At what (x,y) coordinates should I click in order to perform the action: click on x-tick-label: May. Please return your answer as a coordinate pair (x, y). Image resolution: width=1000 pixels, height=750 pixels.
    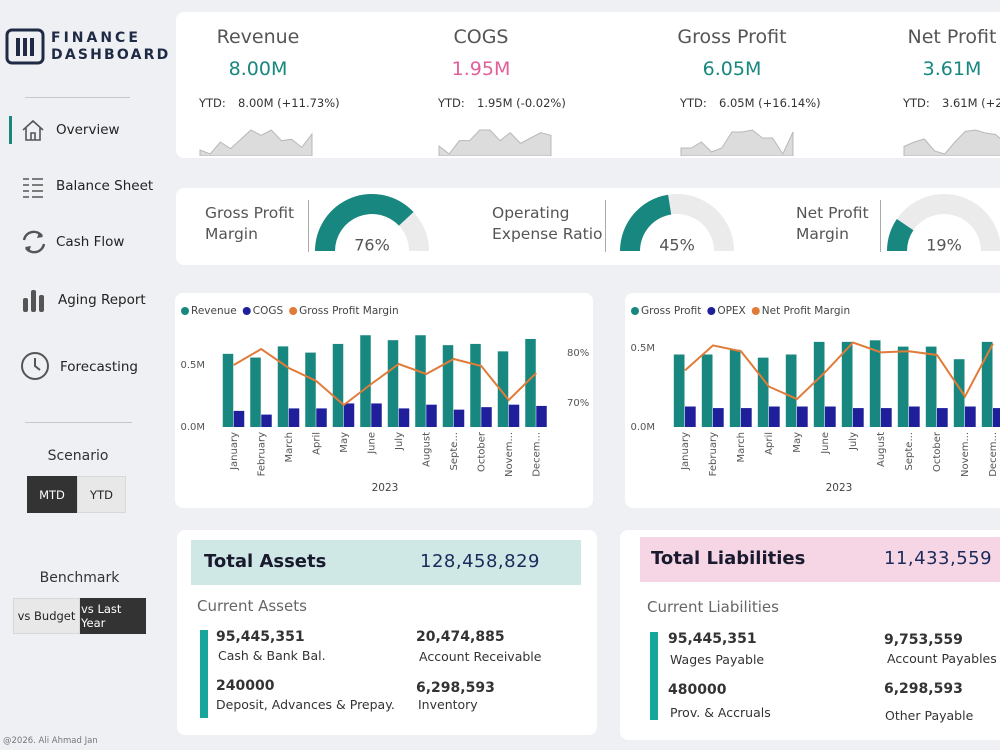
    Looking at the image, I should click on (344, 442).